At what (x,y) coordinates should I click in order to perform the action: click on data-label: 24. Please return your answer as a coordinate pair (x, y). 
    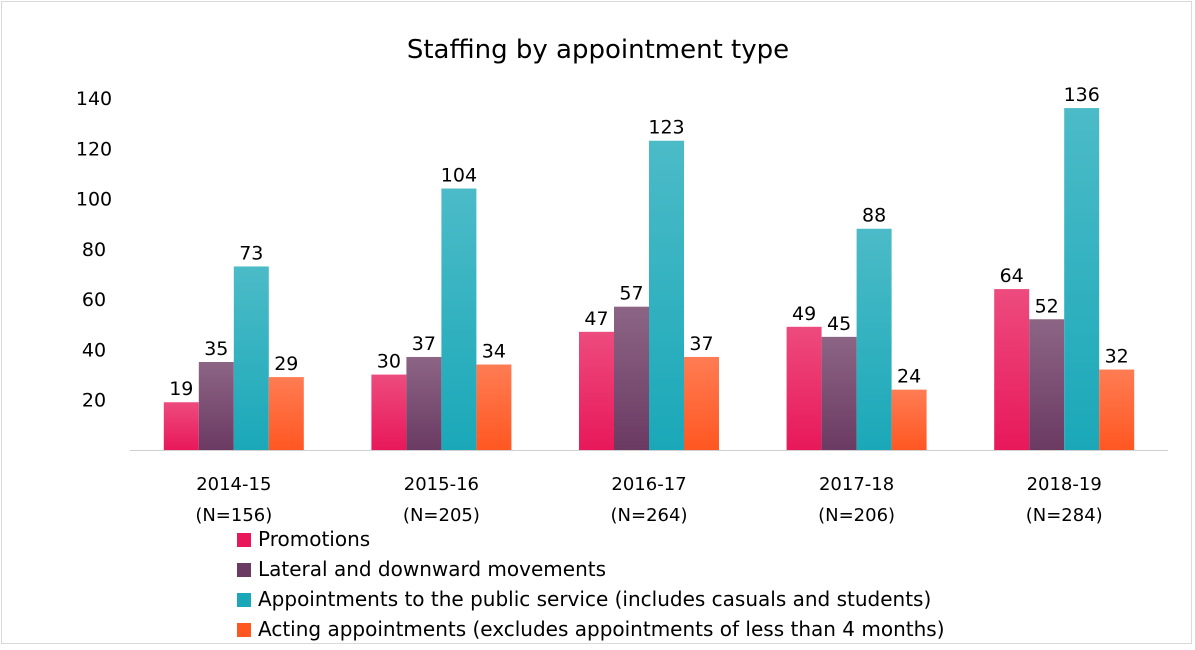
    Looking at the image, I should click on (909, 377).